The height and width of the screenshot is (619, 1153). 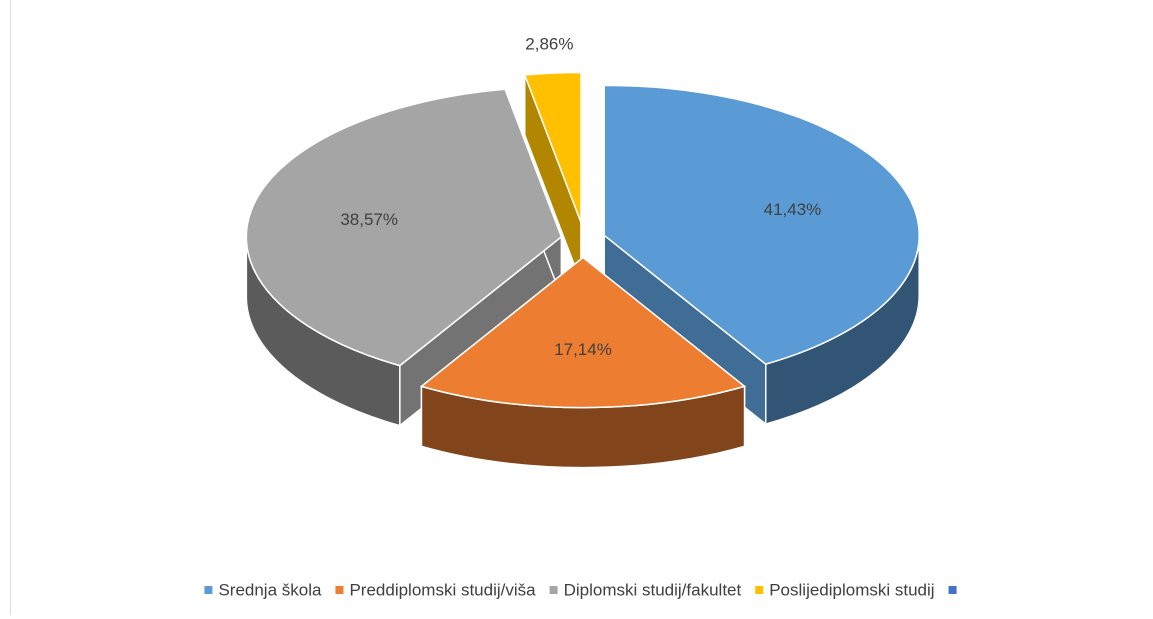 What do you see at coordinates (549, 44) in the screenshot?
I see `data-label: 2,86%` at bounding box center [549, 44].